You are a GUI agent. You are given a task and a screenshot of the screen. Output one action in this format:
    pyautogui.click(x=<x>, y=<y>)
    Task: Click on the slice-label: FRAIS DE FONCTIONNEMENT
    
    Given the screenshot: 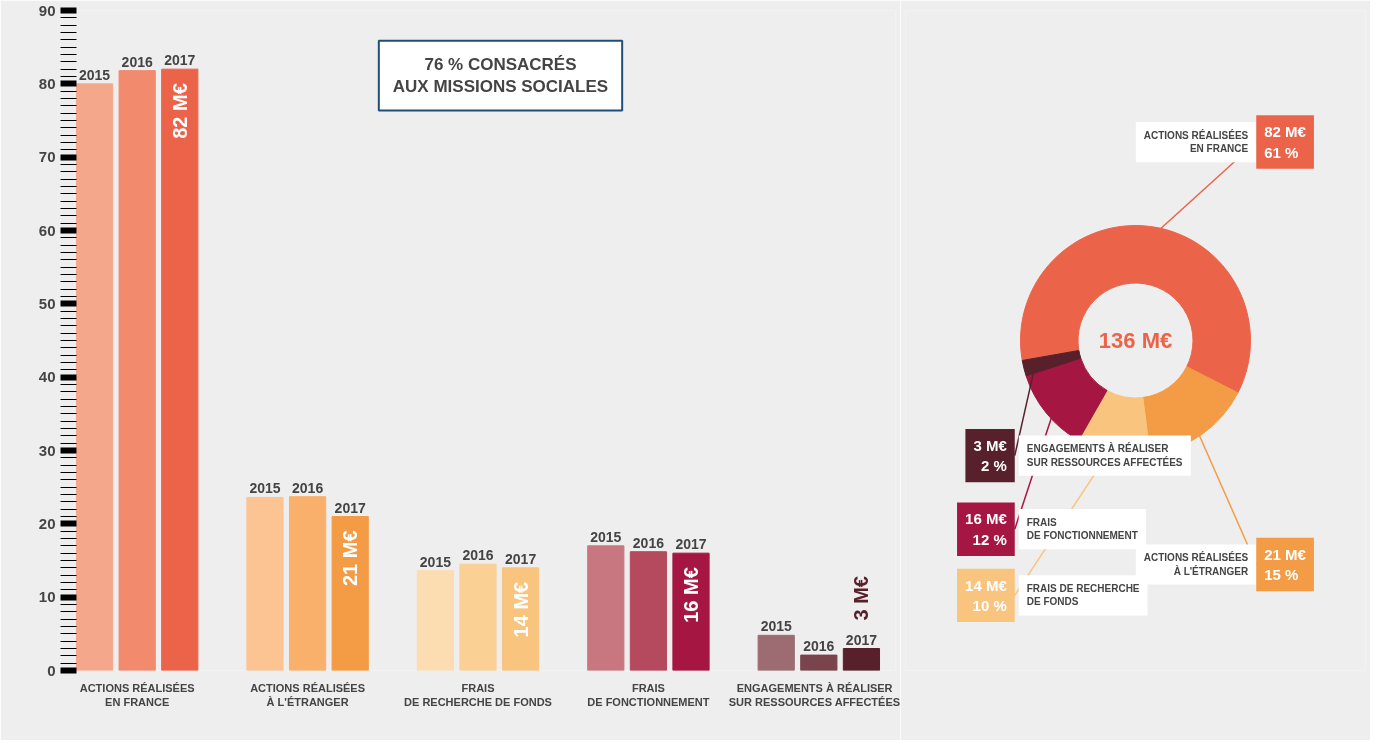 What is the action you would take?
    pyautogui.click(x=1082, y=529)
    